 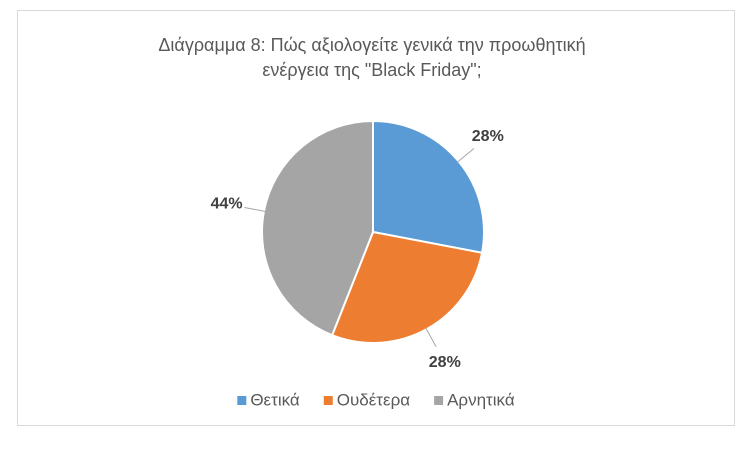 I want to click on legend-label: Θετικά, so click(x=275, y=399).